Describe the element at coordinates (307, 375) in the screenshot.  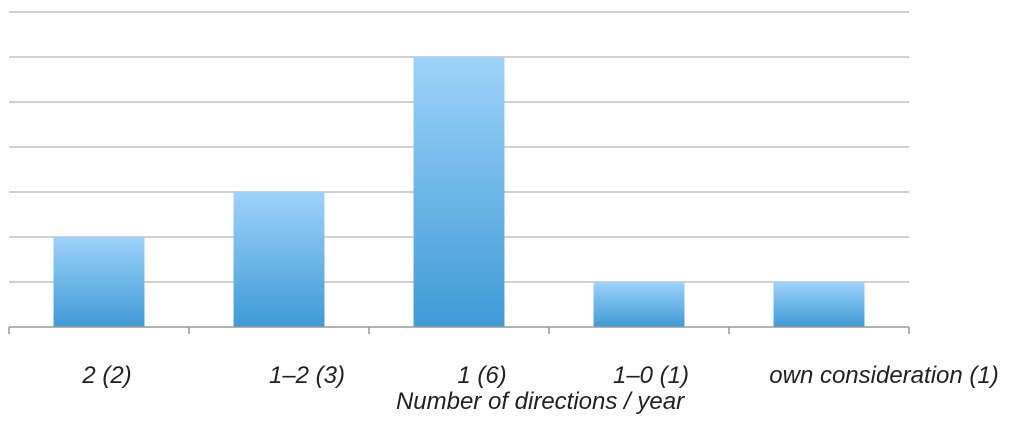
I see `x-tick-label: 1–2 (3)` at that location.